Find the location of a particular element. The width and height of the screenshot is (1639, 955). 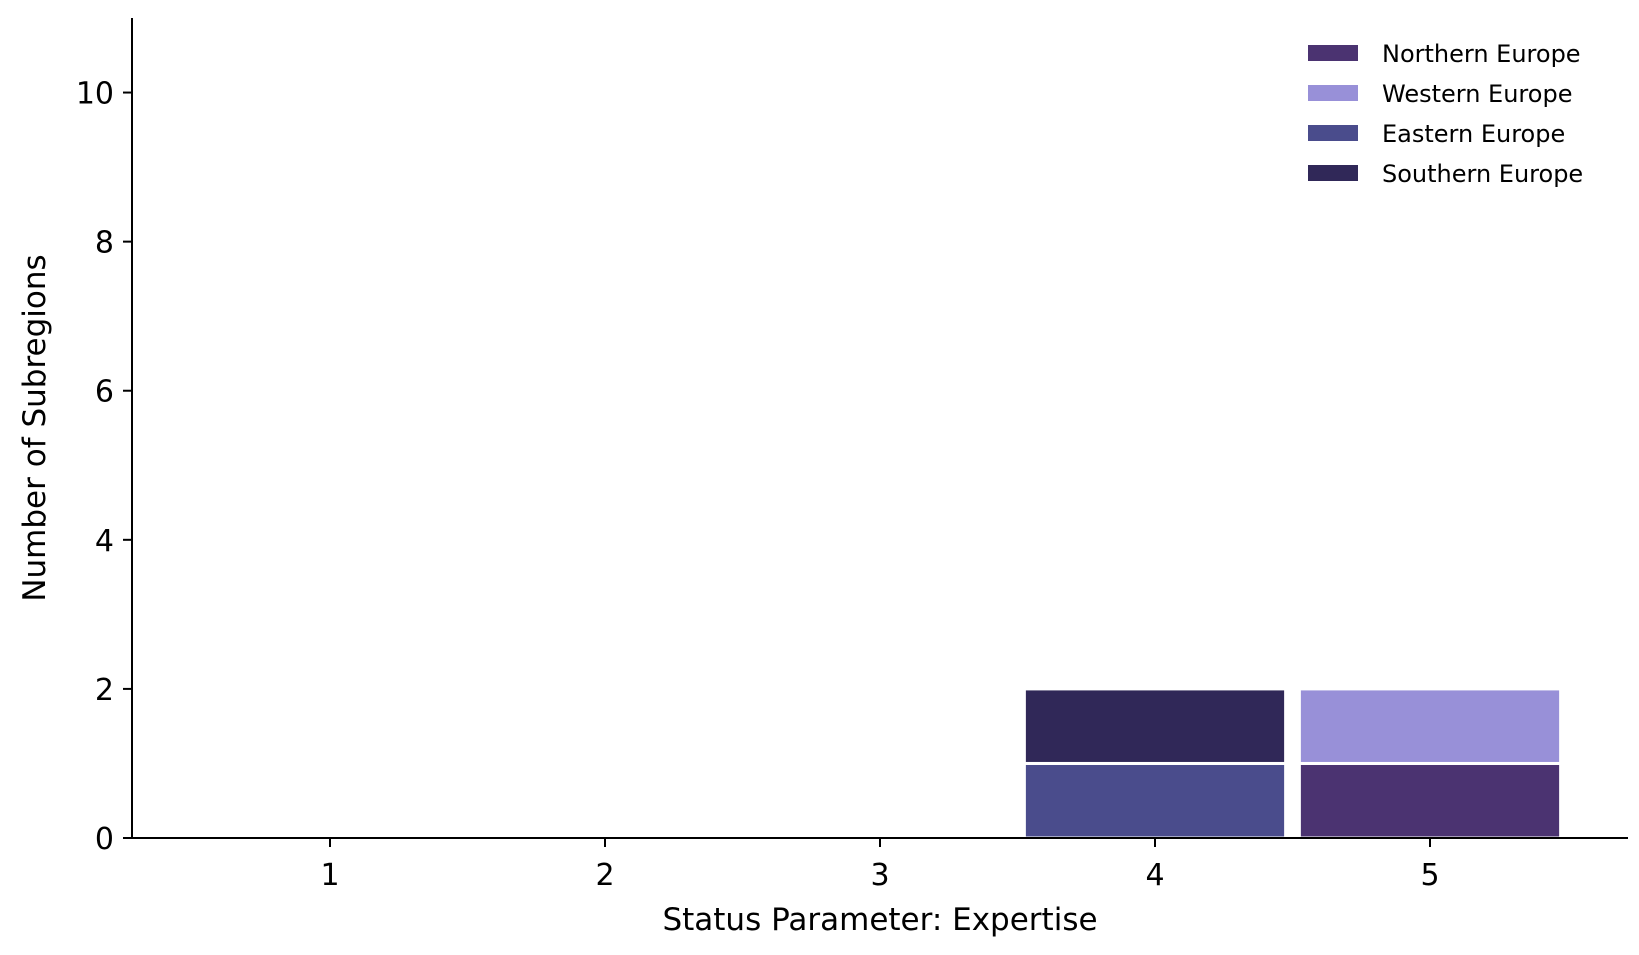

y-ticks-group: 0 2 4 6 8 10 is located at coordinates (104, 467).